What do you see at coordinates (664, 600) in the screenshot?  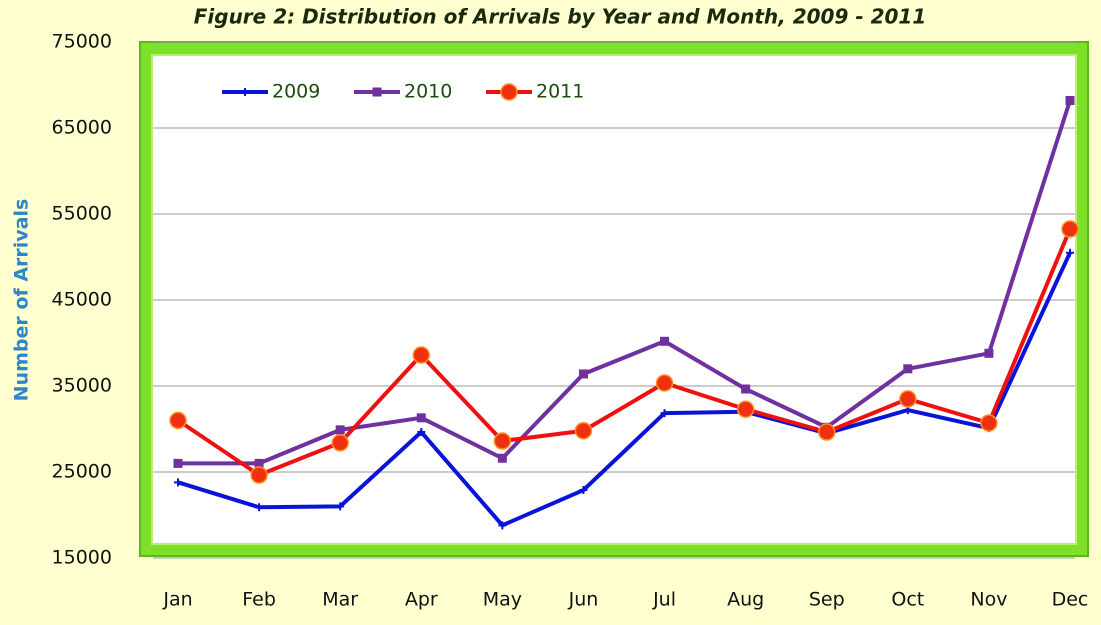 I see `x-tick-label: Jul` at bounding box center [664, 600].